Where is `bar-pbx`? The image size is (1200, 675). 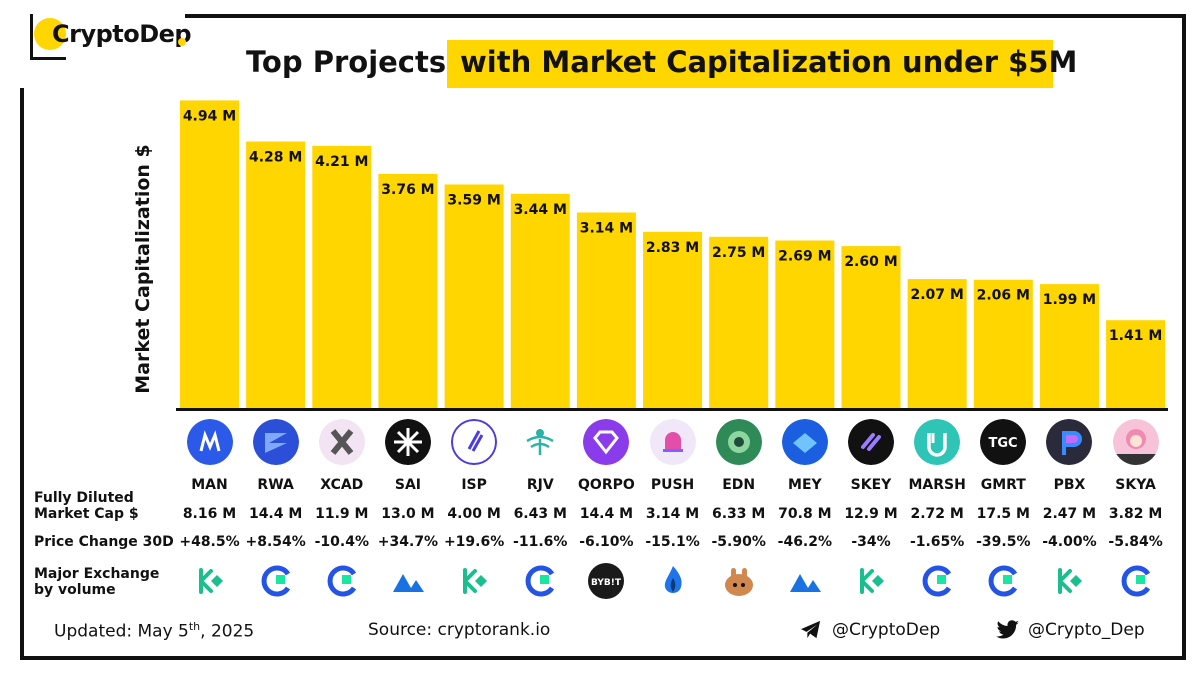
bar-pbx is located at coordinates (1069, 346).